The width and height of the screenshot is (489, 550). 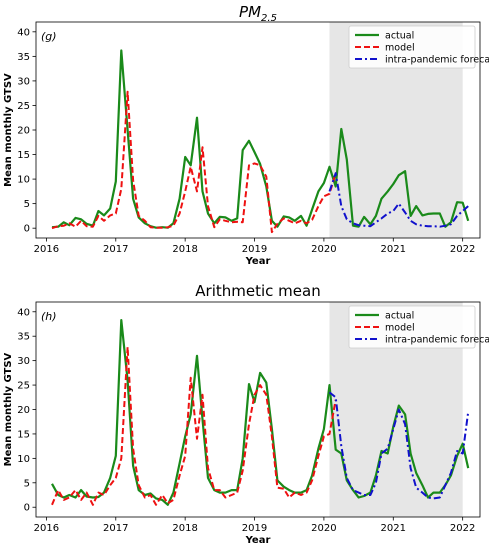 What do you see at coordinates (49, 36) in the screenshot?
I see `panel-label: (g)` at bounding box center [49, 36].